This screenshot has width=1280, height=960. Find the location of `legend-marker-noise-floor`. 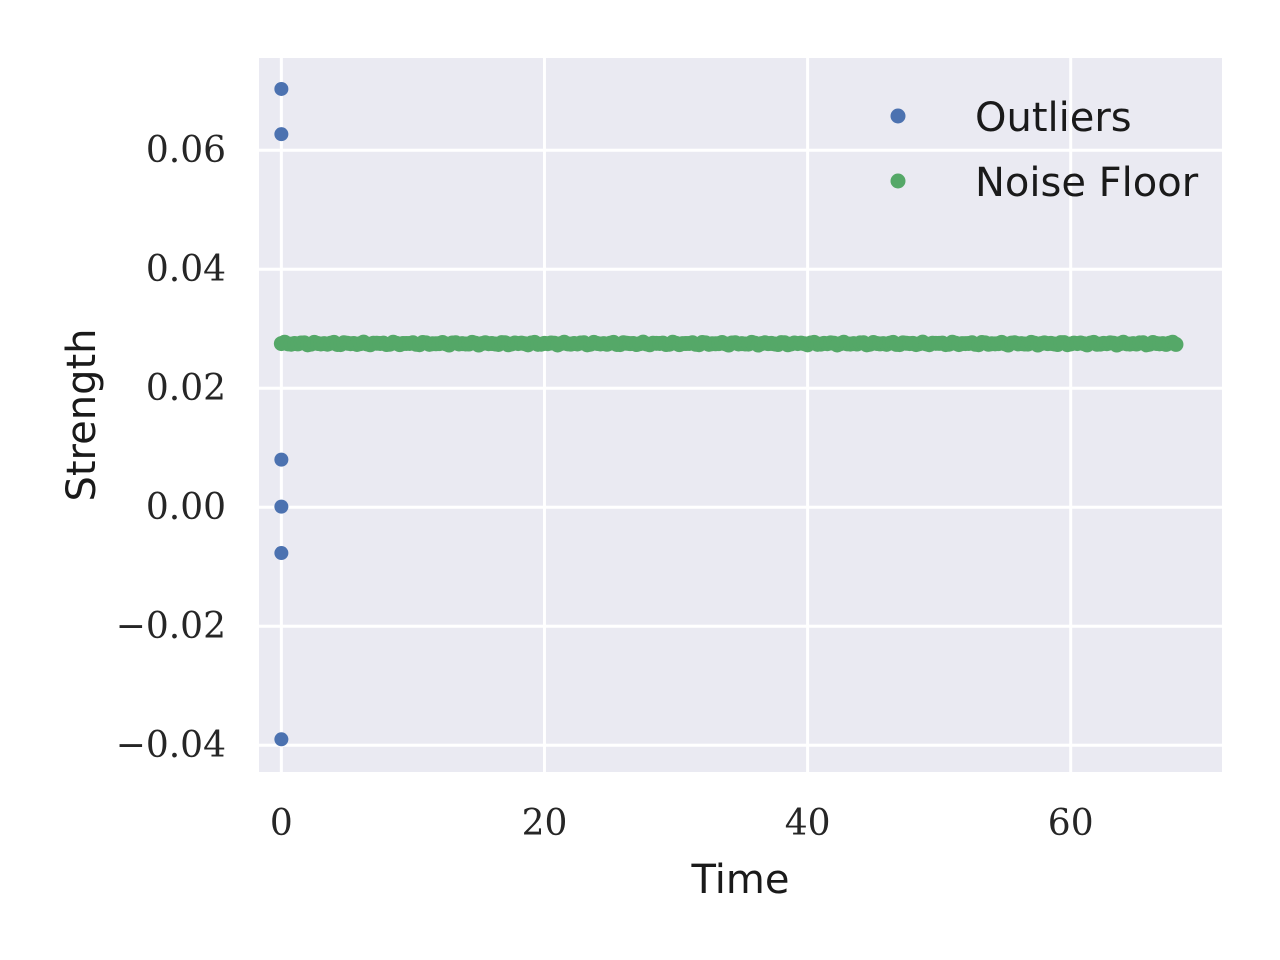

legend-marker-noise-floor is located at coordinates (898, 181).